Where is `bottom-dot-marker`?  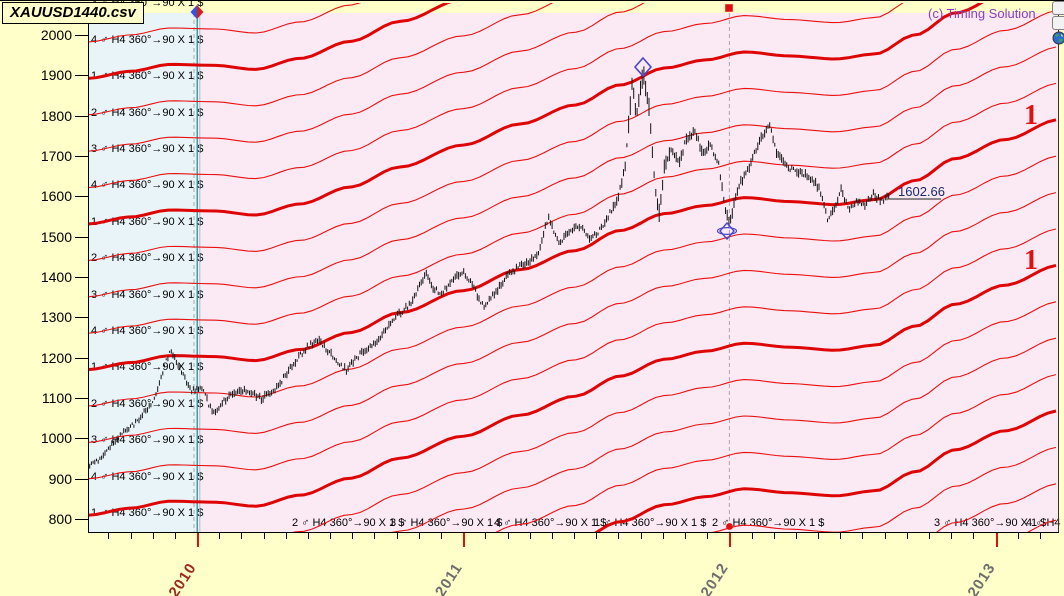
bottom-dot-marker is located at coordinates (729, 526).